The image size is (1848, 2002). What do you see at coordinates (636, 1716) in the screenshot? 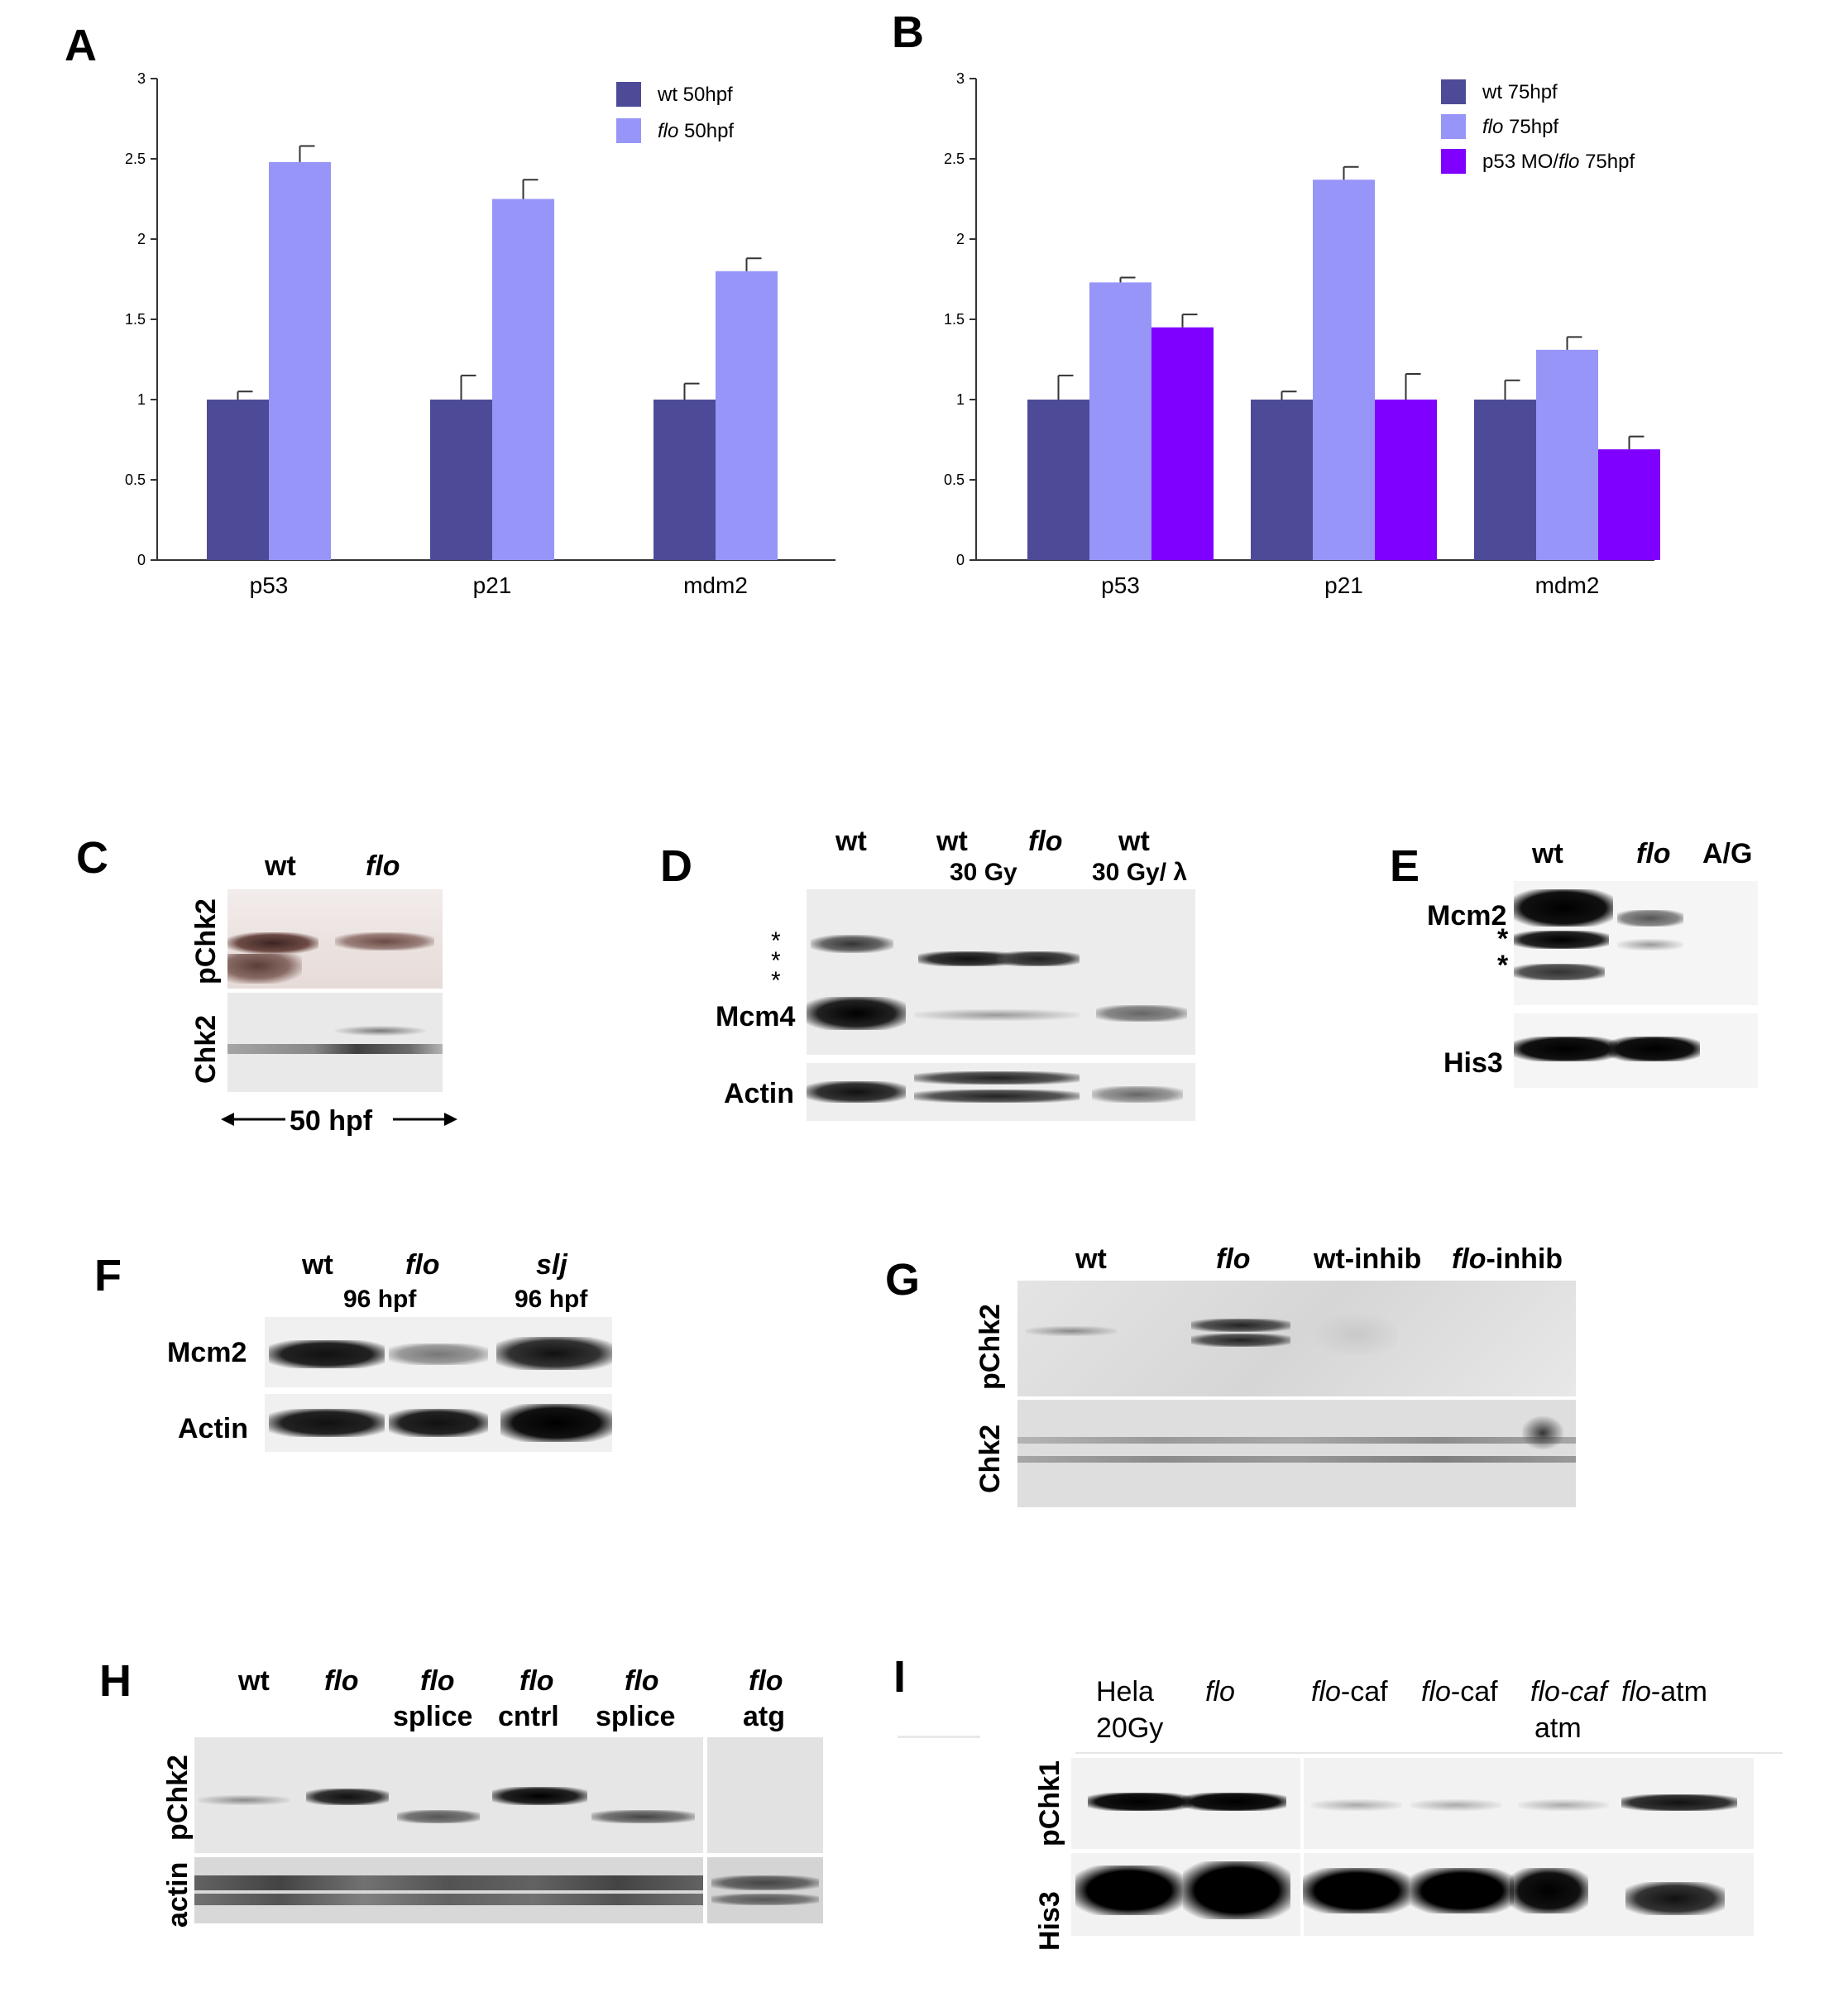
I see `h-lane-splice-2: splice` at bounding box center [636, 1716].